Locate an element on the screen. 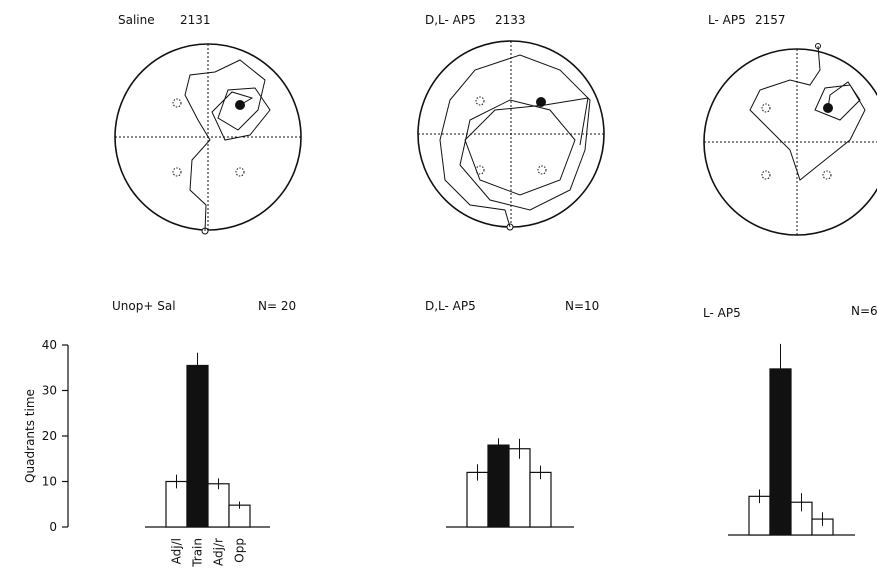 The image size is (877, 584). y-axis: 0 10 20 30 40 is located at coordinates (55, 436).